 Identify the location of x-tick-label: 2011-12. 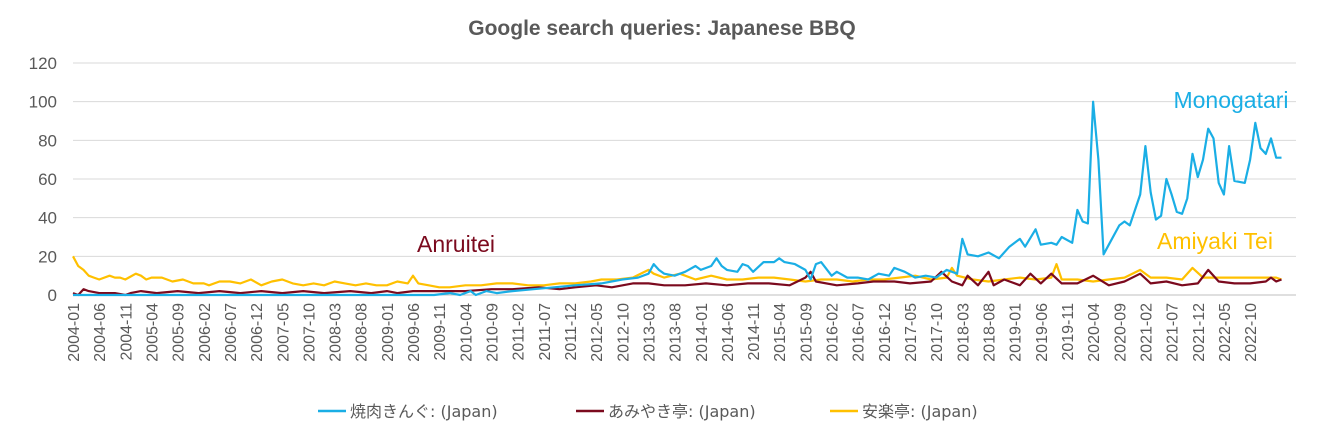
(571, 332).